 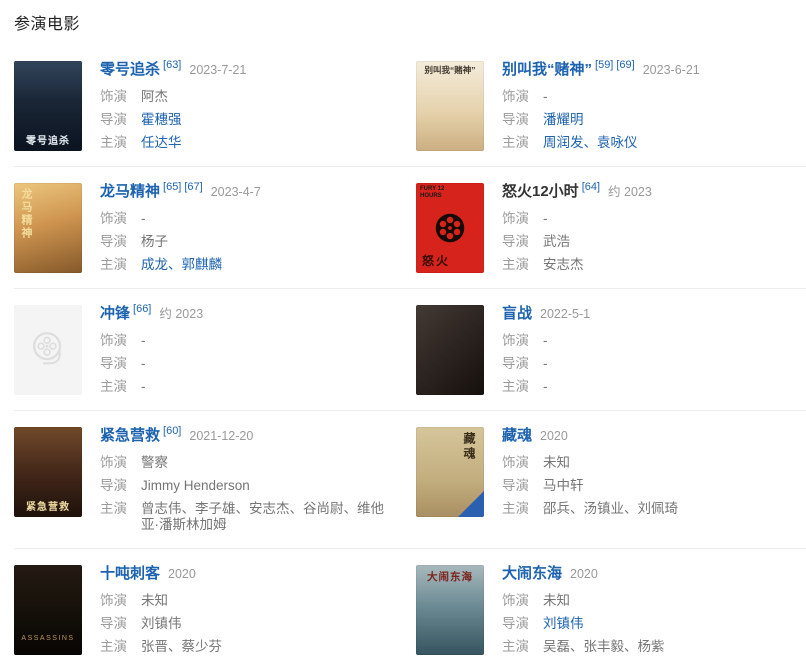 I want to click on citation-ref: [64], so click(x=591, y=186).